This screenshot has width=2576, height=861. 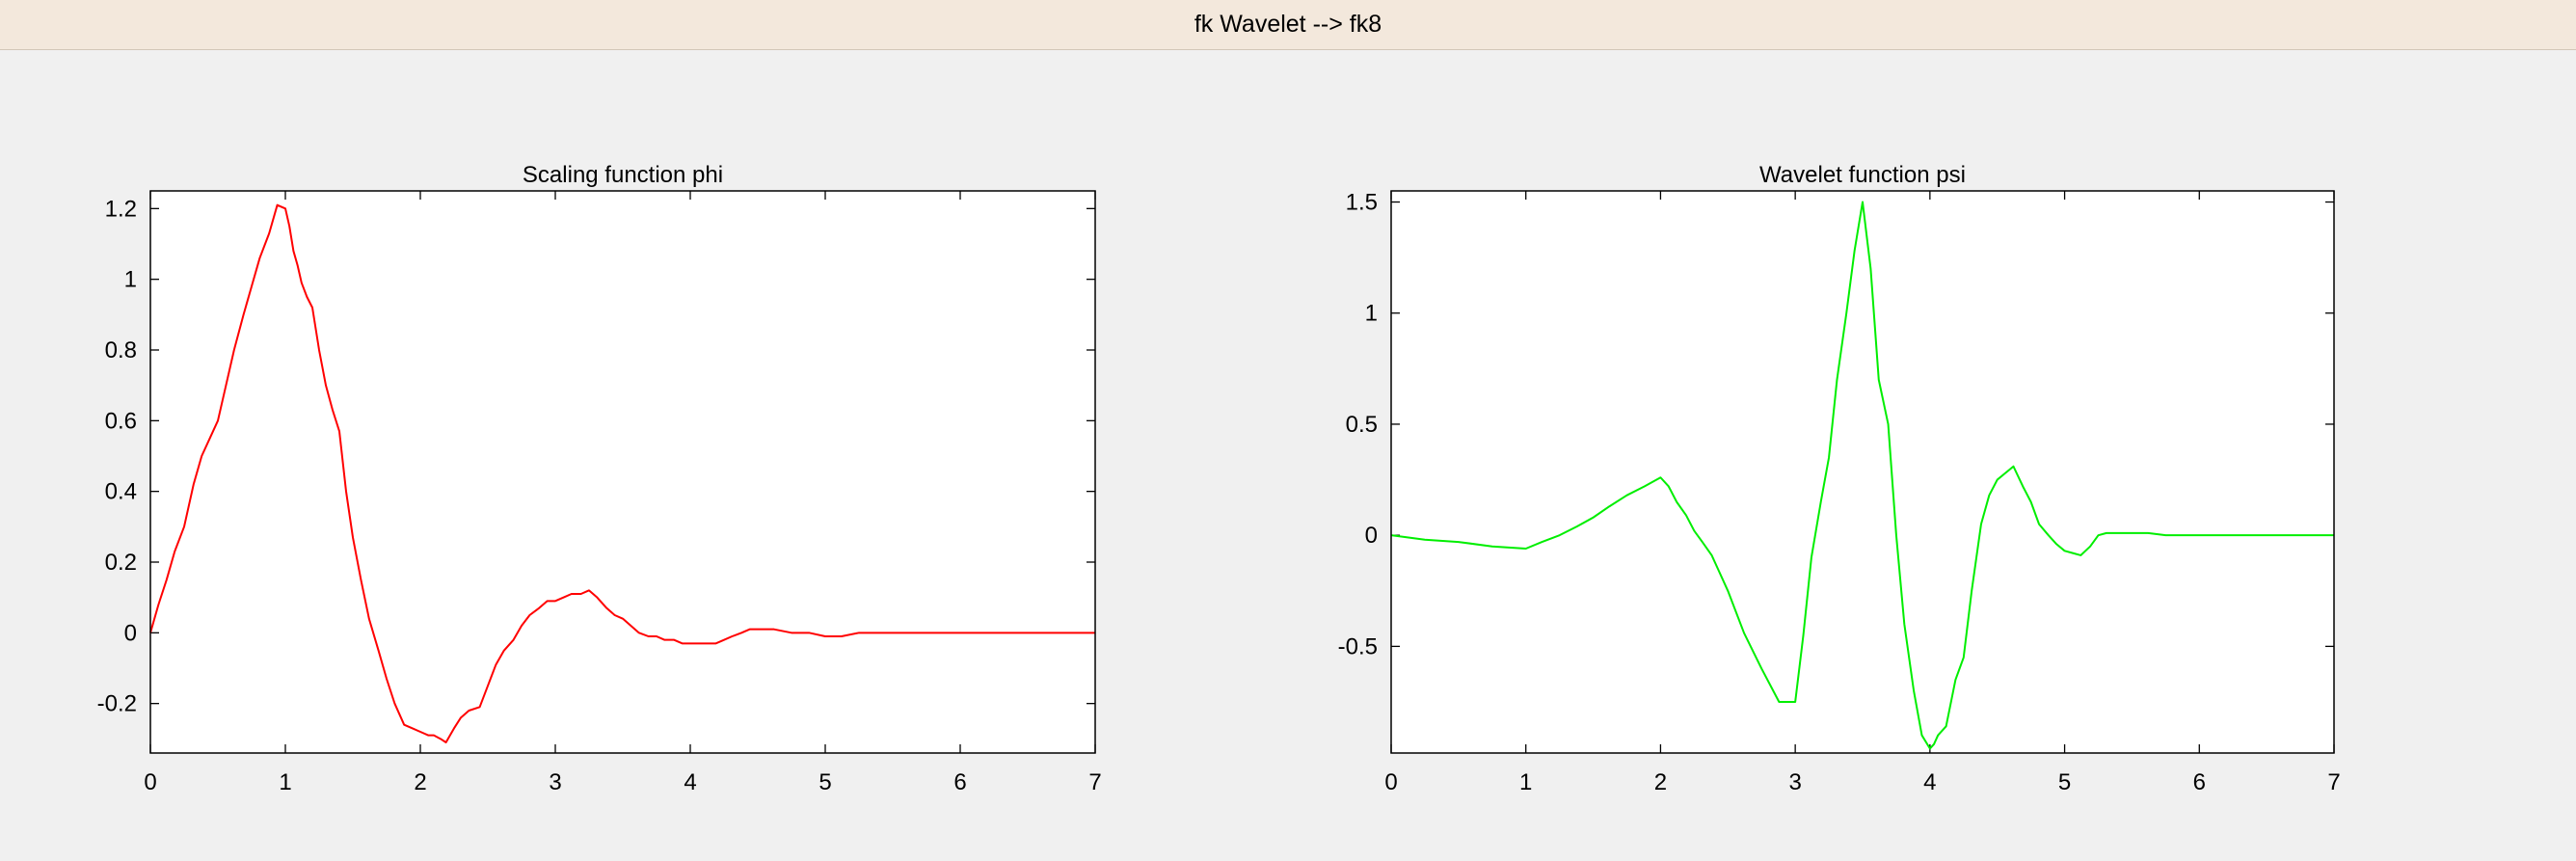 What do you see at coordinates (690, 782) in the screenshot?
I see `chart0-xtick-label: 4` at bounding box center [690, 782].